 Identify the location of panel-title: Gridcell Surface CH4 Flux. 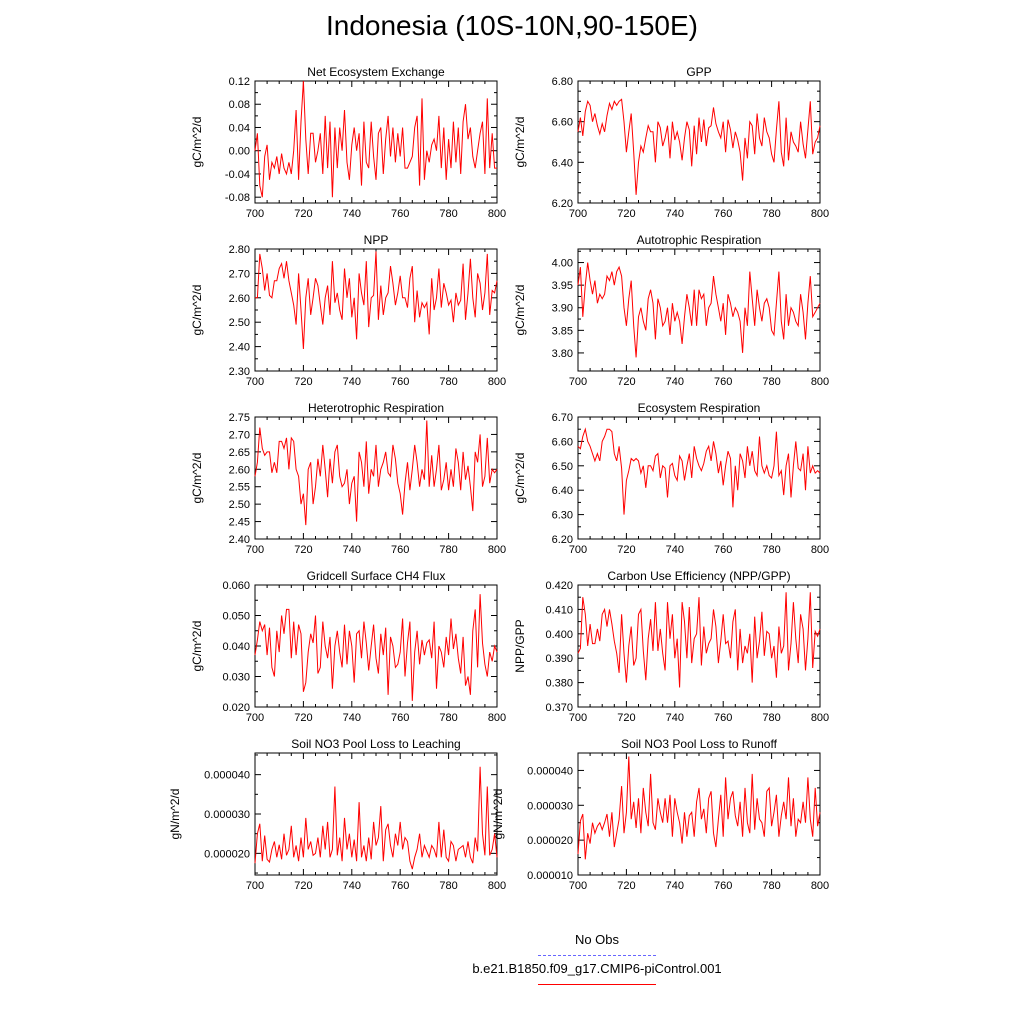
(376, 576).